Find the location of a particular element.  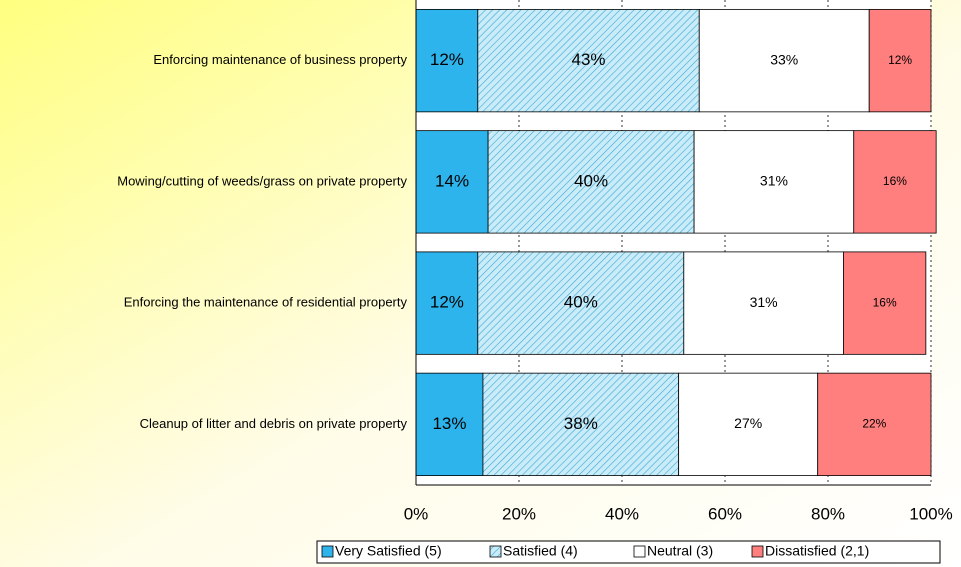

legend-label: Neutral (3) is located at coordinates (680, 551).